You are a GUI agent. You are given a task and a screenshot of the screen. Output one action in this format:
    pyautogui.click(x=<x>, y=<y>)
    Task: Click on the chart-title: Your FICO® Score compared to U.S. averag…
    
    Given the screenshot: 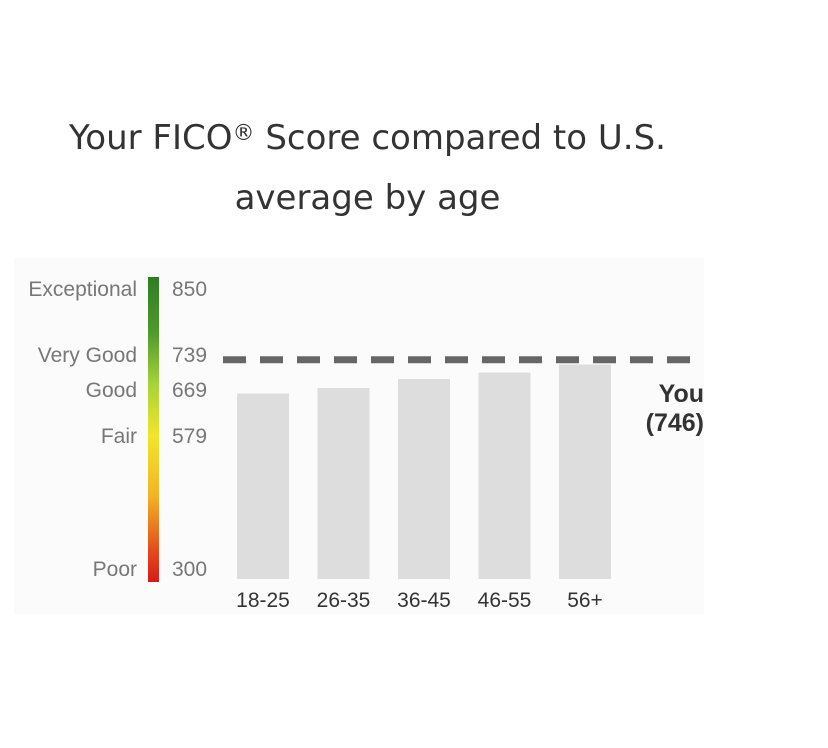 What is the action you would take?
    pyautogui.click(x=367, y=168)
    